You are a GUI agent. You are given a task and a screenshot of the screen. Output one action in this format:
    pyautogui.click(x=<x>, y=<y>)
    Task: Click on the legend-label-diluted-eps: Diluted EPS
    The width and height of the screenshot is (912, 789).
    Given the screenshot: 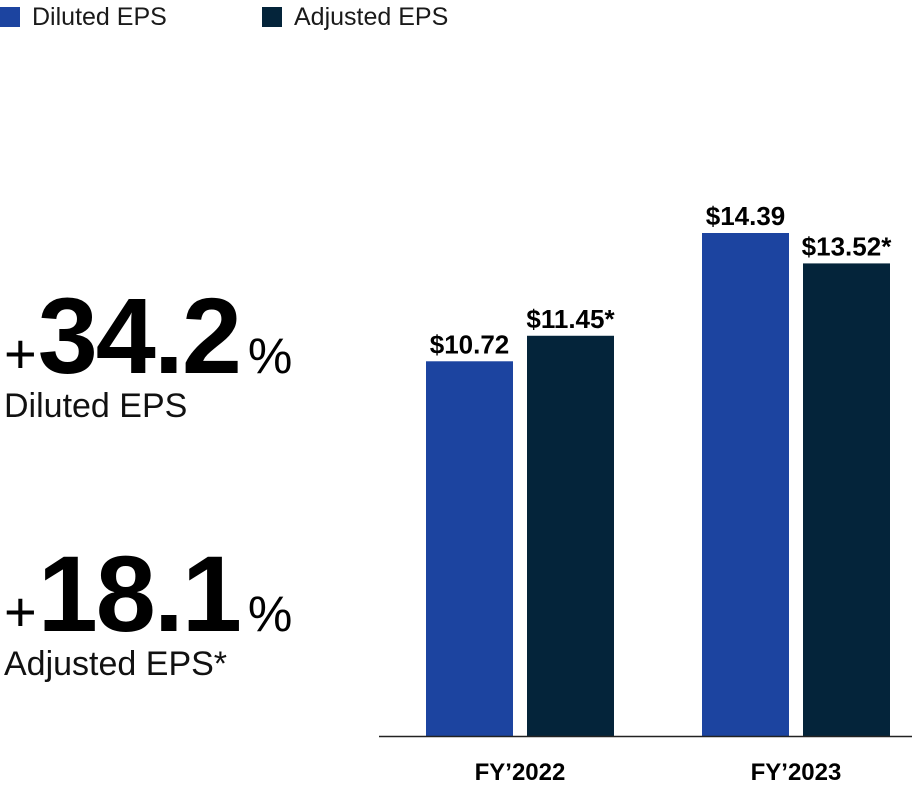 What is the action you would take?
    pyautogui.click(x=99, y=17)
    